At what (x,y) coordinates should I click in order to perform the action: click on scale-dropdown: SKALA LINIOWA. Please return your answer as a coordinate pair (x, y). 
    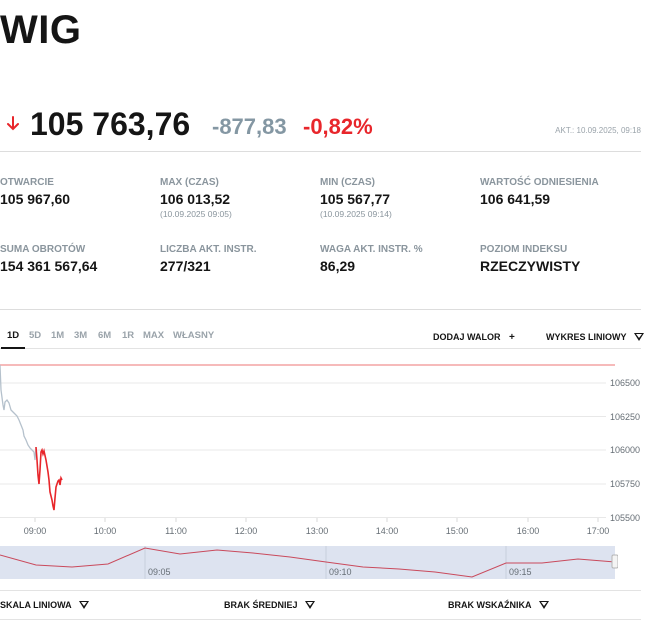
    Looking at the image, I should click on (44, 605).